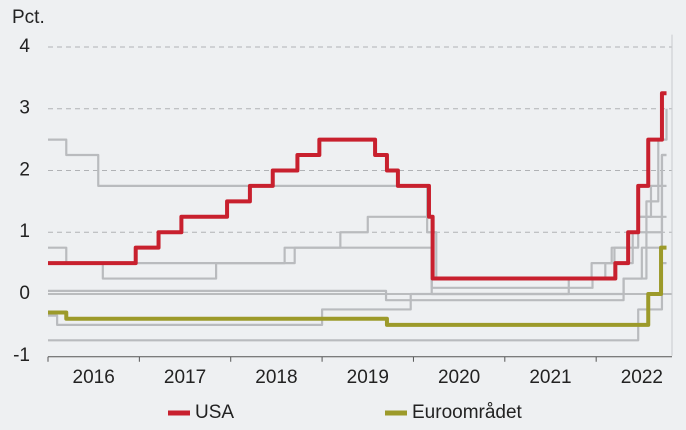 This screenshot has height=430, width=686. I want to click on y-tick-label: 0, so click(24, 293).